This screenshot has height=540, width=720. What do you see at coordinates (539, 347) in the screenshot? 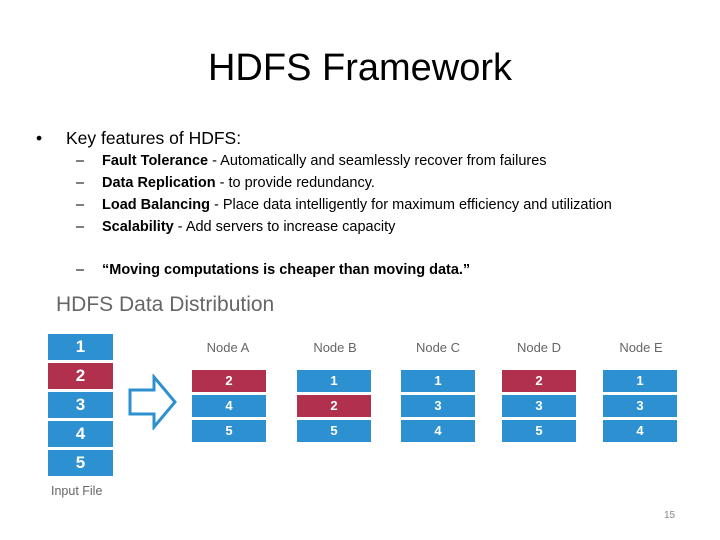
I see `node-d-label: Node D` at bounding box center [539, 347].